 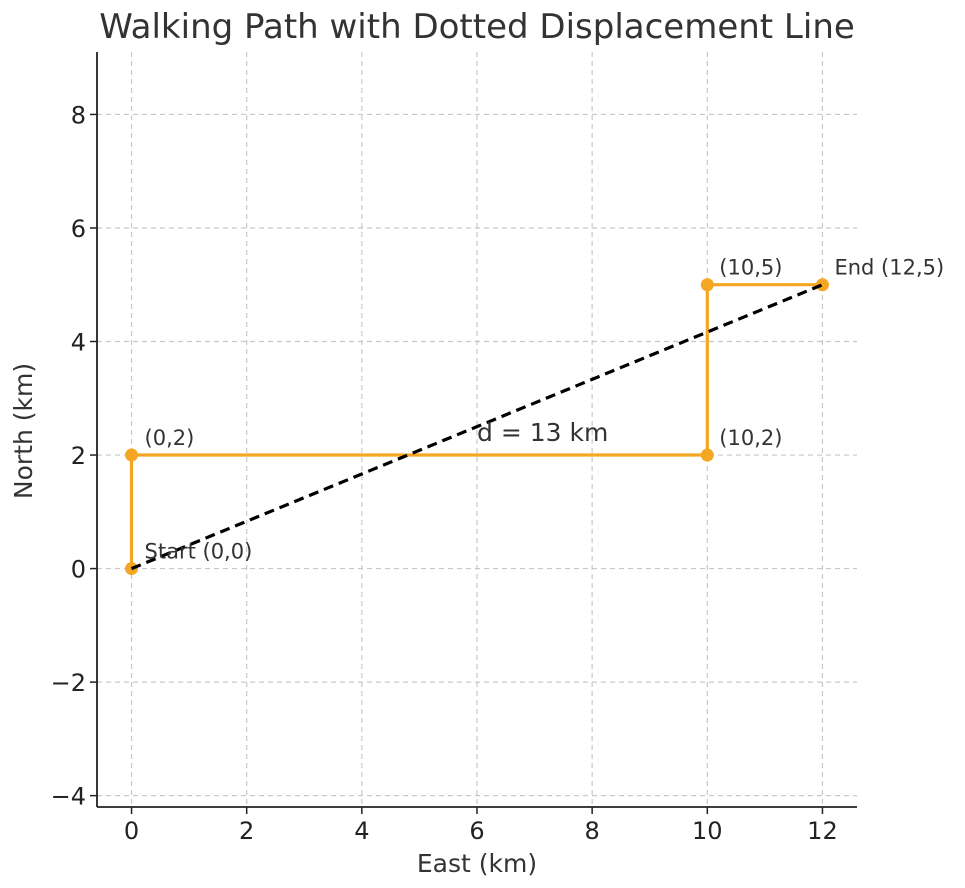 What do you see at coordinates (542, 432) in the screenshot?
I see `displacement-annotation: d = 13 km` at bounding box center [542, 432].